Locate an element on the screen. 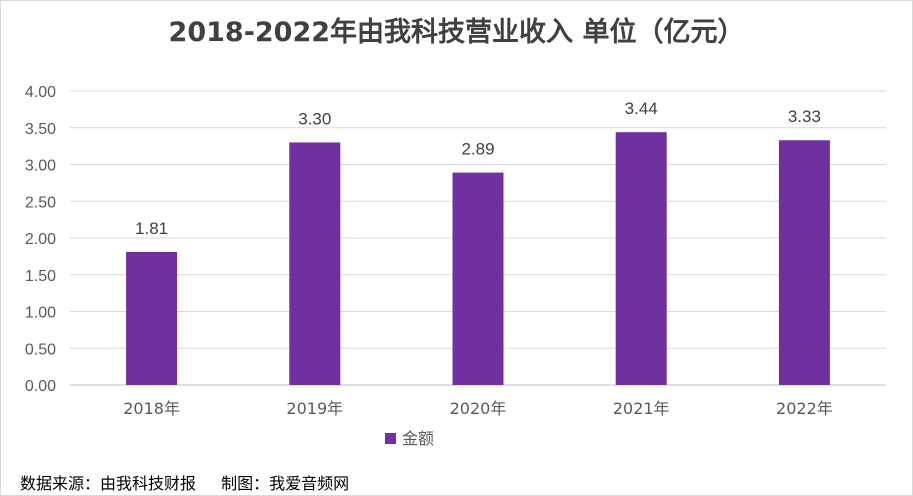 The width and height of the screenshot is (913, 496). x-tick-label: 2019年 is located at coordinates (314, 408).